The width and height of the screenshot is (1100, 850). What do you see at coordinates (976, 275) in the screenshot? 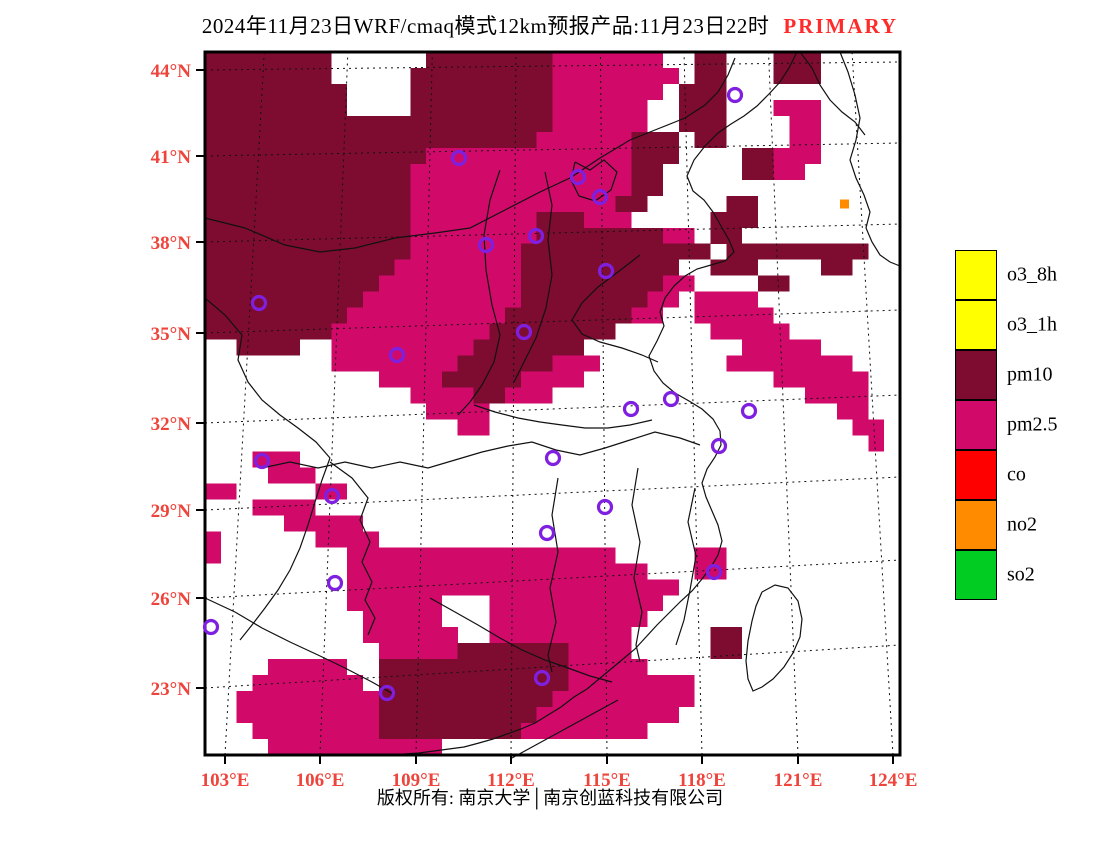
I see `legend-swatch-o3-8h` at bounding box center [976, 275].